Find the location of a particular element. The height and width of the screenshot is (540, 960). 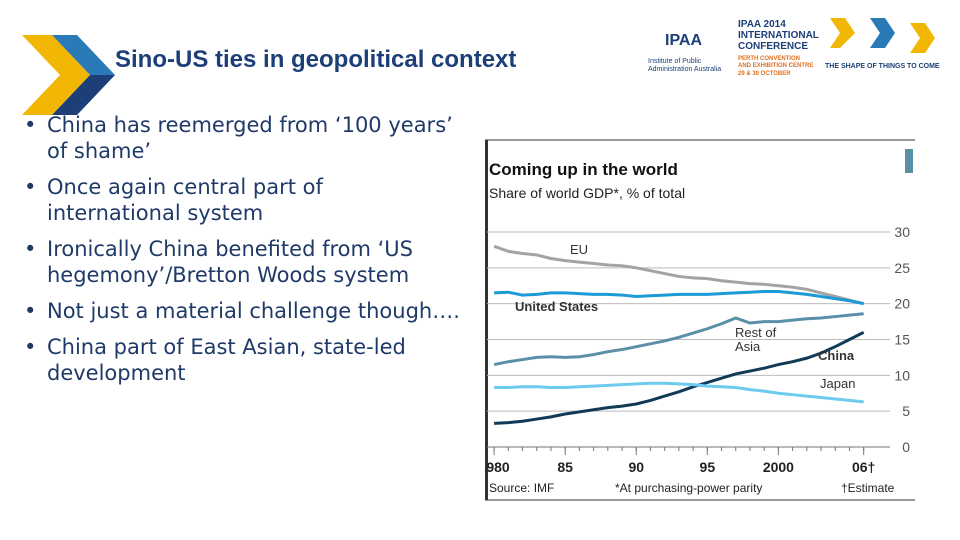

logo-shapes is located at coordinates (882, 35).